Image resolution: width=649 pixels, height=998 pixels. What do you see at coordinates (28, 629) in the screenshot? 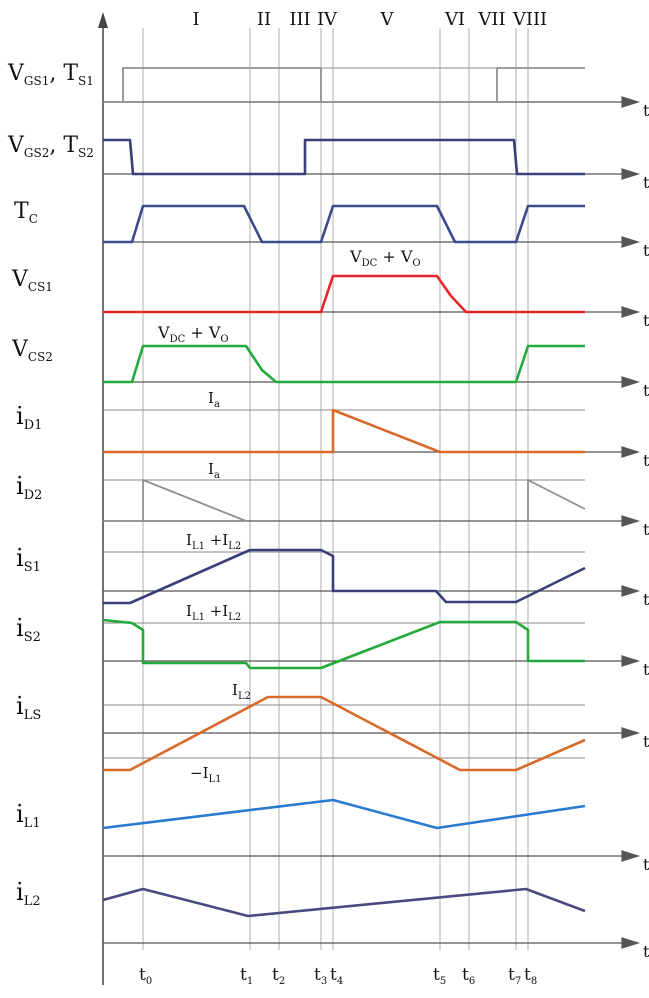
I see `label-is2: iS2` at bounding box center [28, 629].